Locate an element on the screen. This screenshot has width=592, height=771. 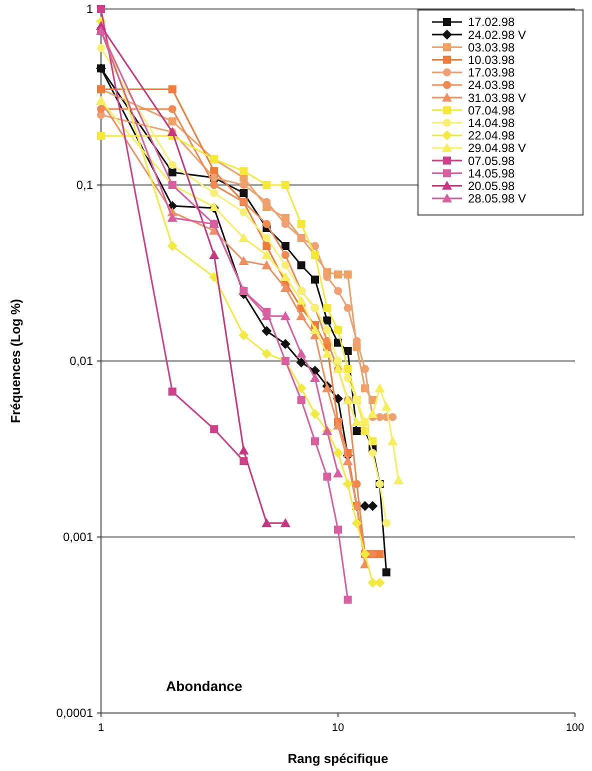
legend-label: 29.04.98 V is located at coordinates (497, 148).